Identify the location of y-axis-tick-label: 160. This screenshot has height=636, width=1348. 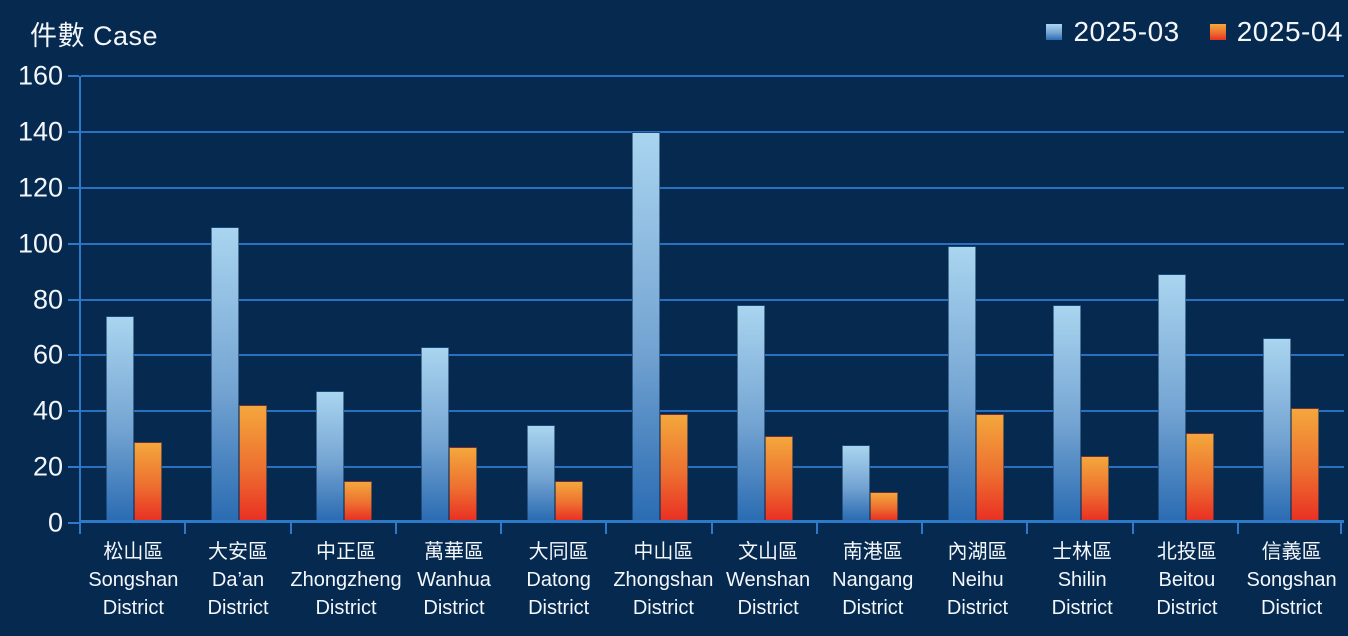
(40, 75).